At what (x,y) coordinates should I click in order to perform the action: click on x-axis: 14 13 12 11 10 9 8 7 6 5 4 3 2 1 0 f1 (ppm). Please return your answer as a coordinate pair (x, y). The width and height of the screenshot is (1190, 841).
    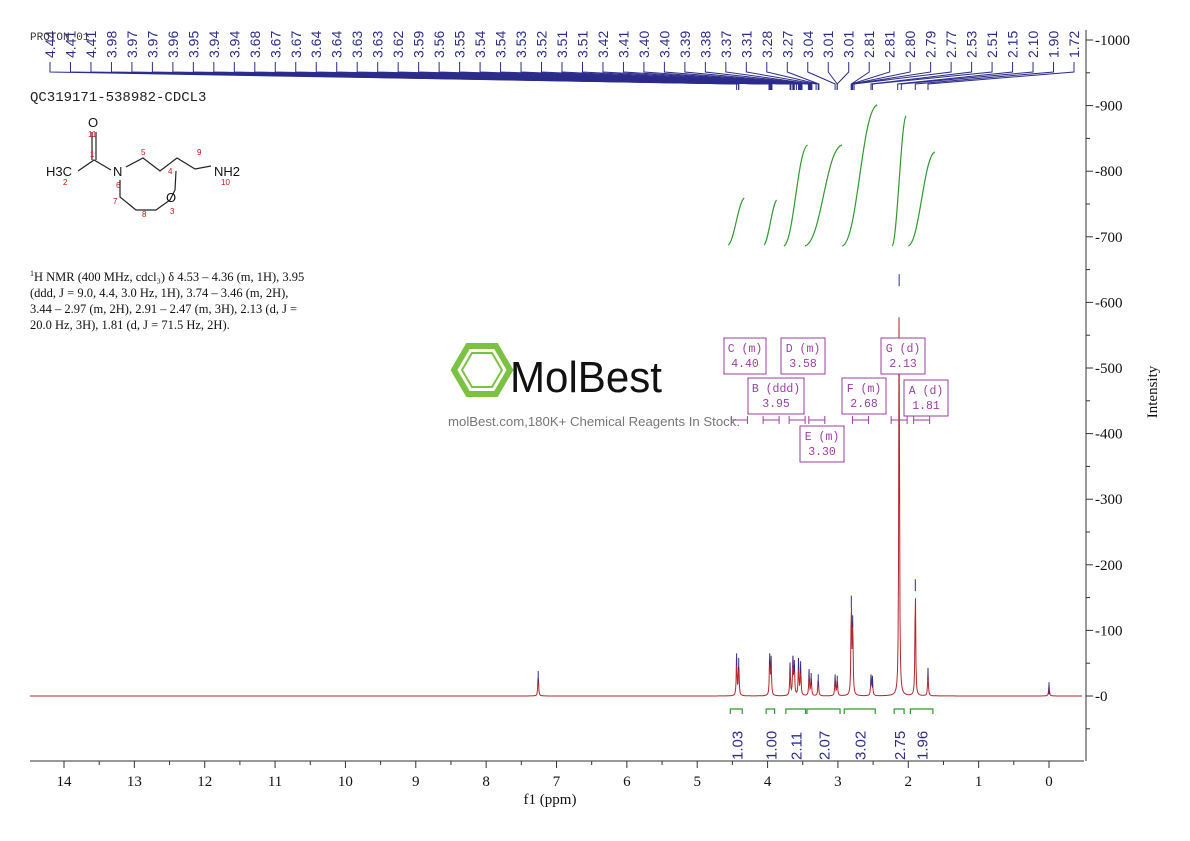
    Looking at the image, I should click on (557, 784).